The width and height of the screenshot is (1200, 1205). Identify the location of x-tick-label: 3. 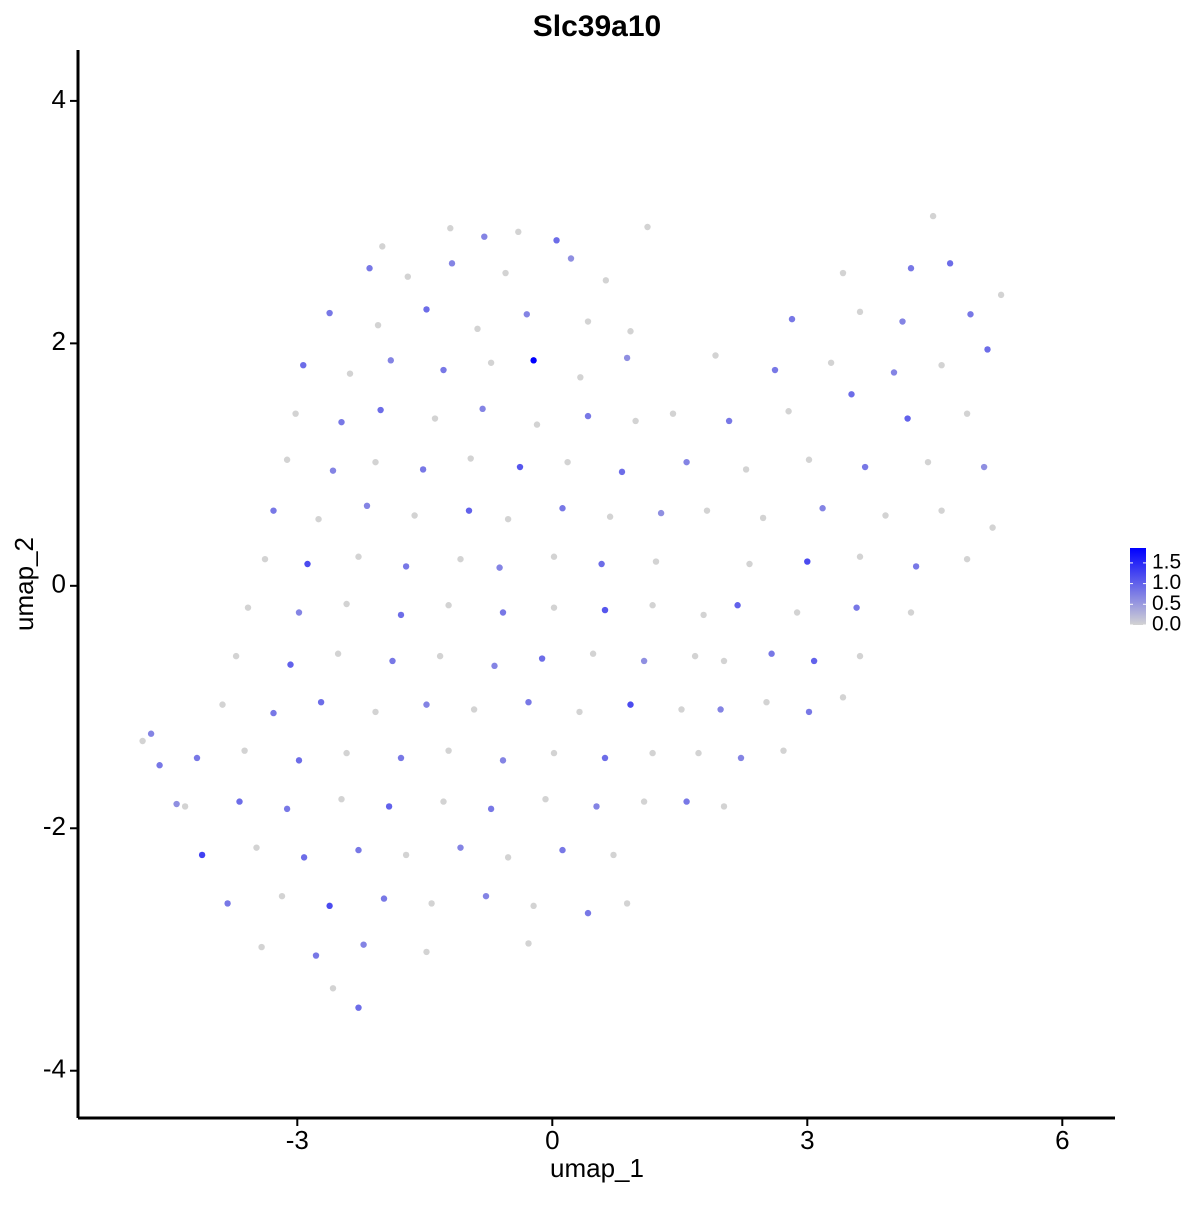
(807, 1140).